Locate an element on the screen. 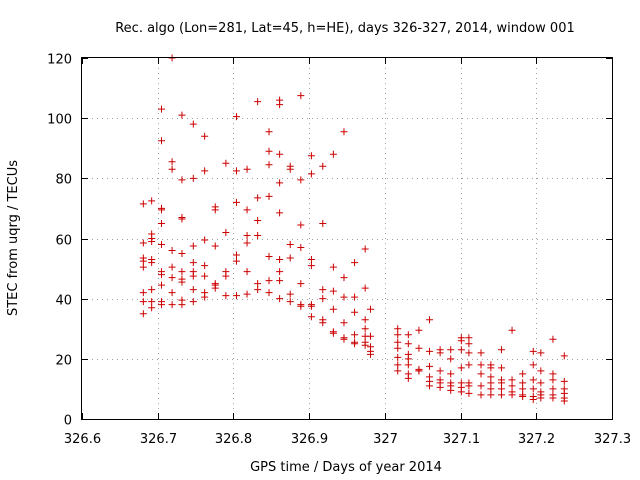  x-tick-label: 327.2 is located at coordinates (536, 439).